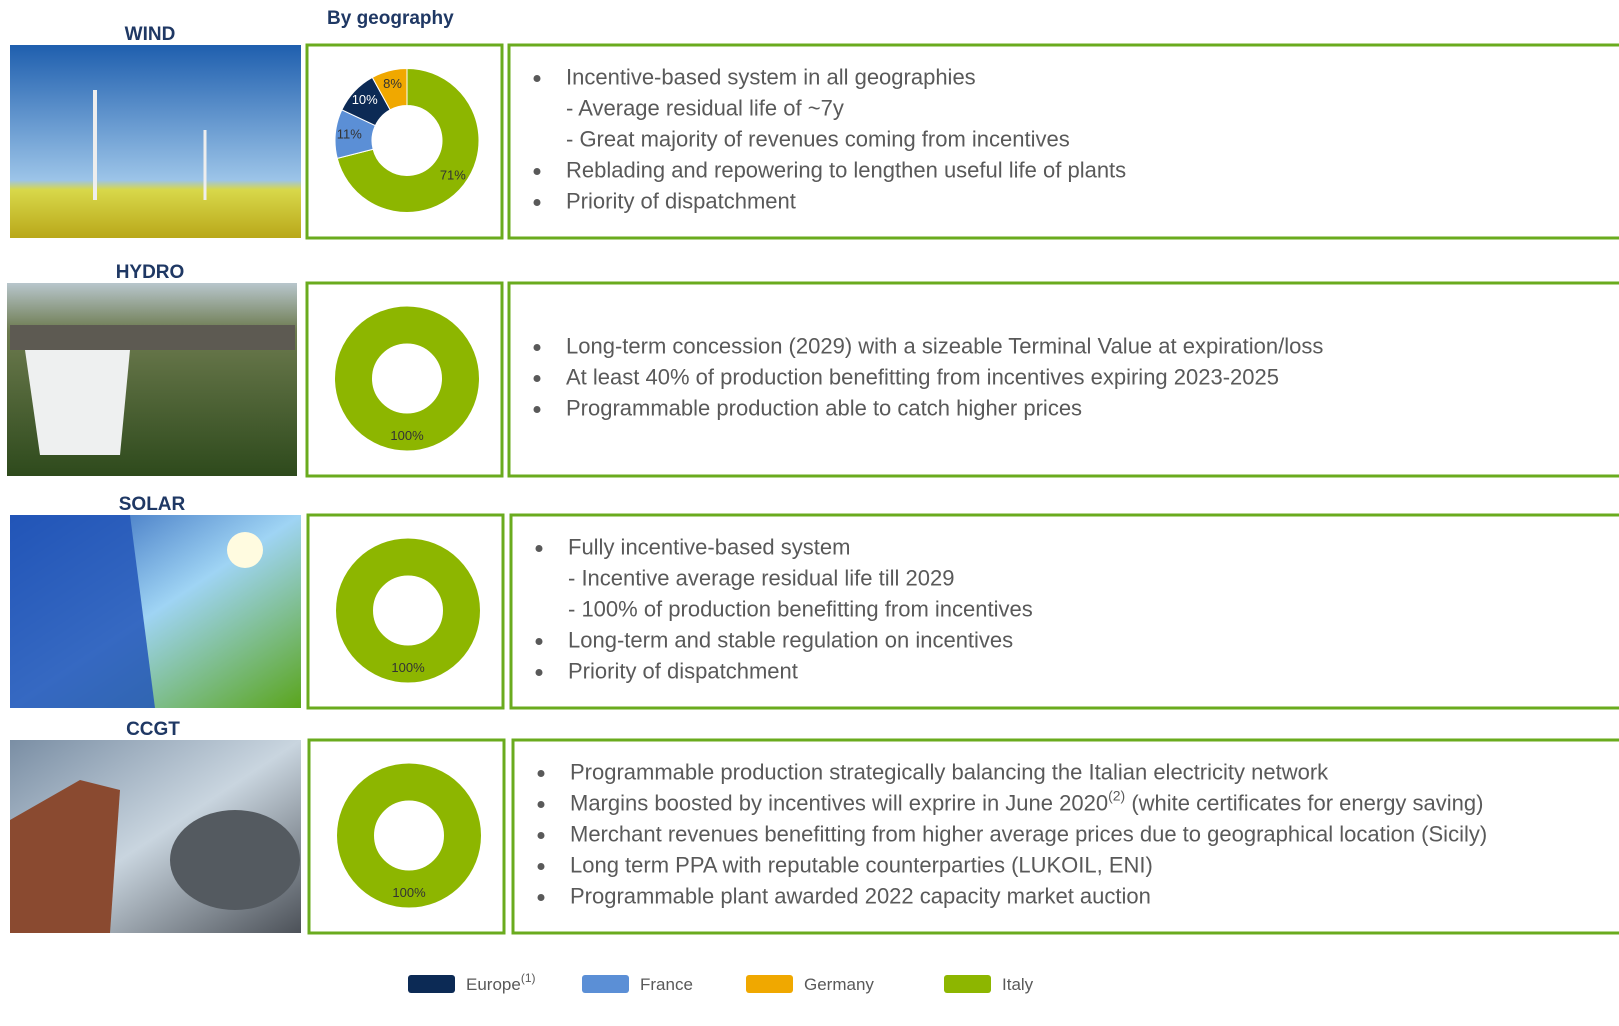 This screenshot has width=1619, height=1026. What do you see at coordinates (493, 984) in the screenshot?
I see `legend-name: Europe` at bounding box center [493, 984].